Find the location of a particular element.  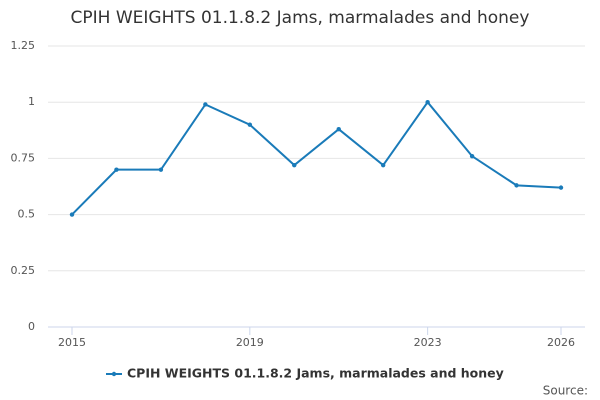

x-tick-label: 2026 is located at coordinates (561, 342).